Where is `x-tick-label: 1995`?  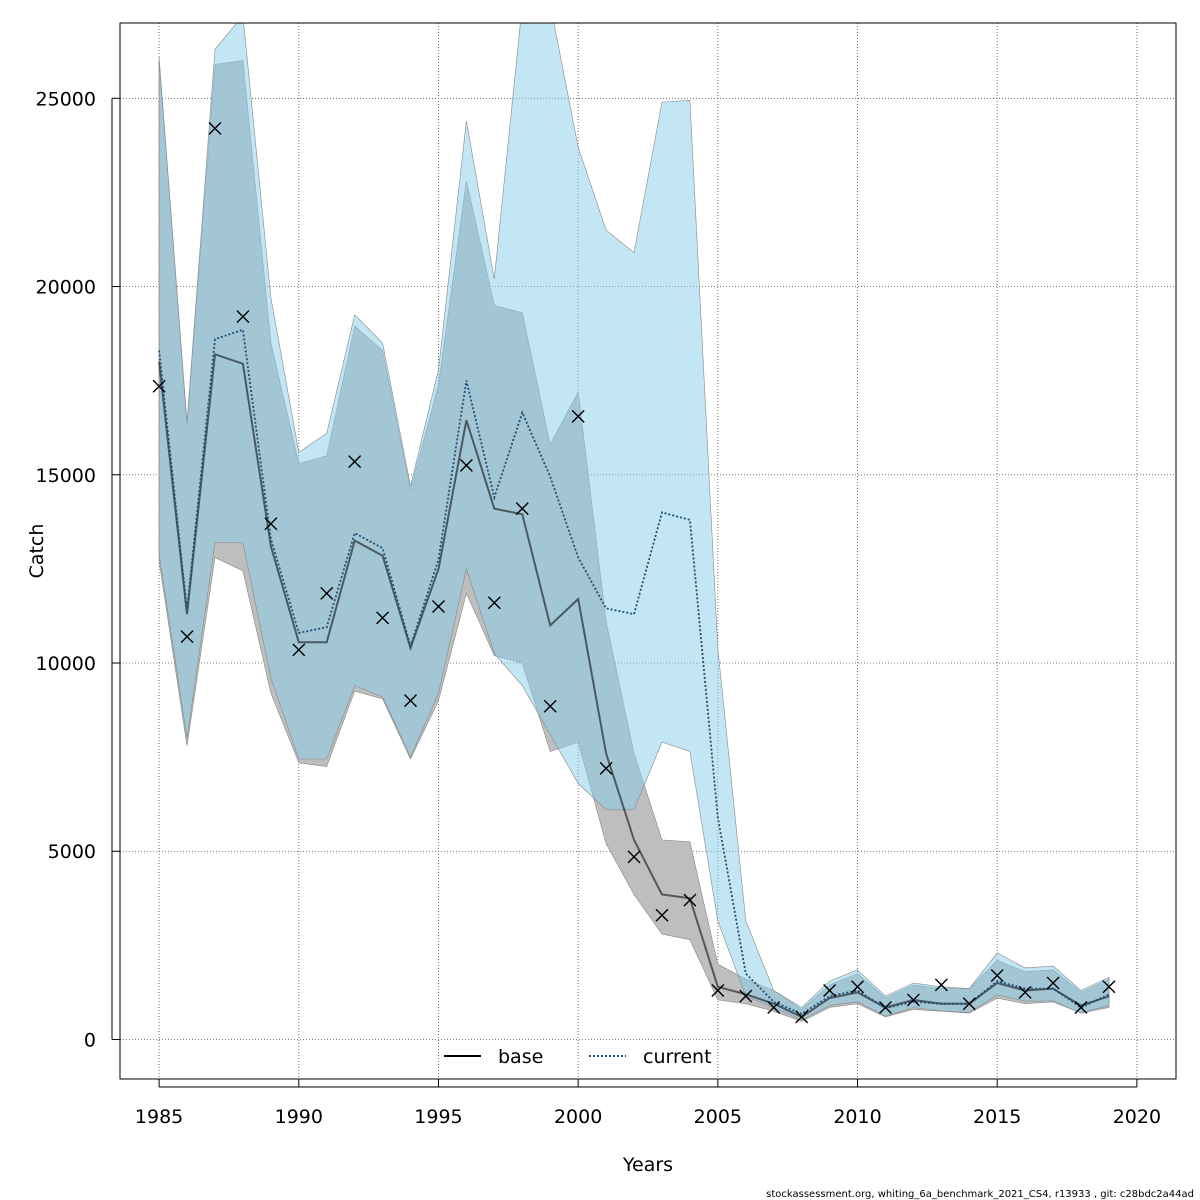 x-tick-label: 1995 is located at coordinates (438, 1117).